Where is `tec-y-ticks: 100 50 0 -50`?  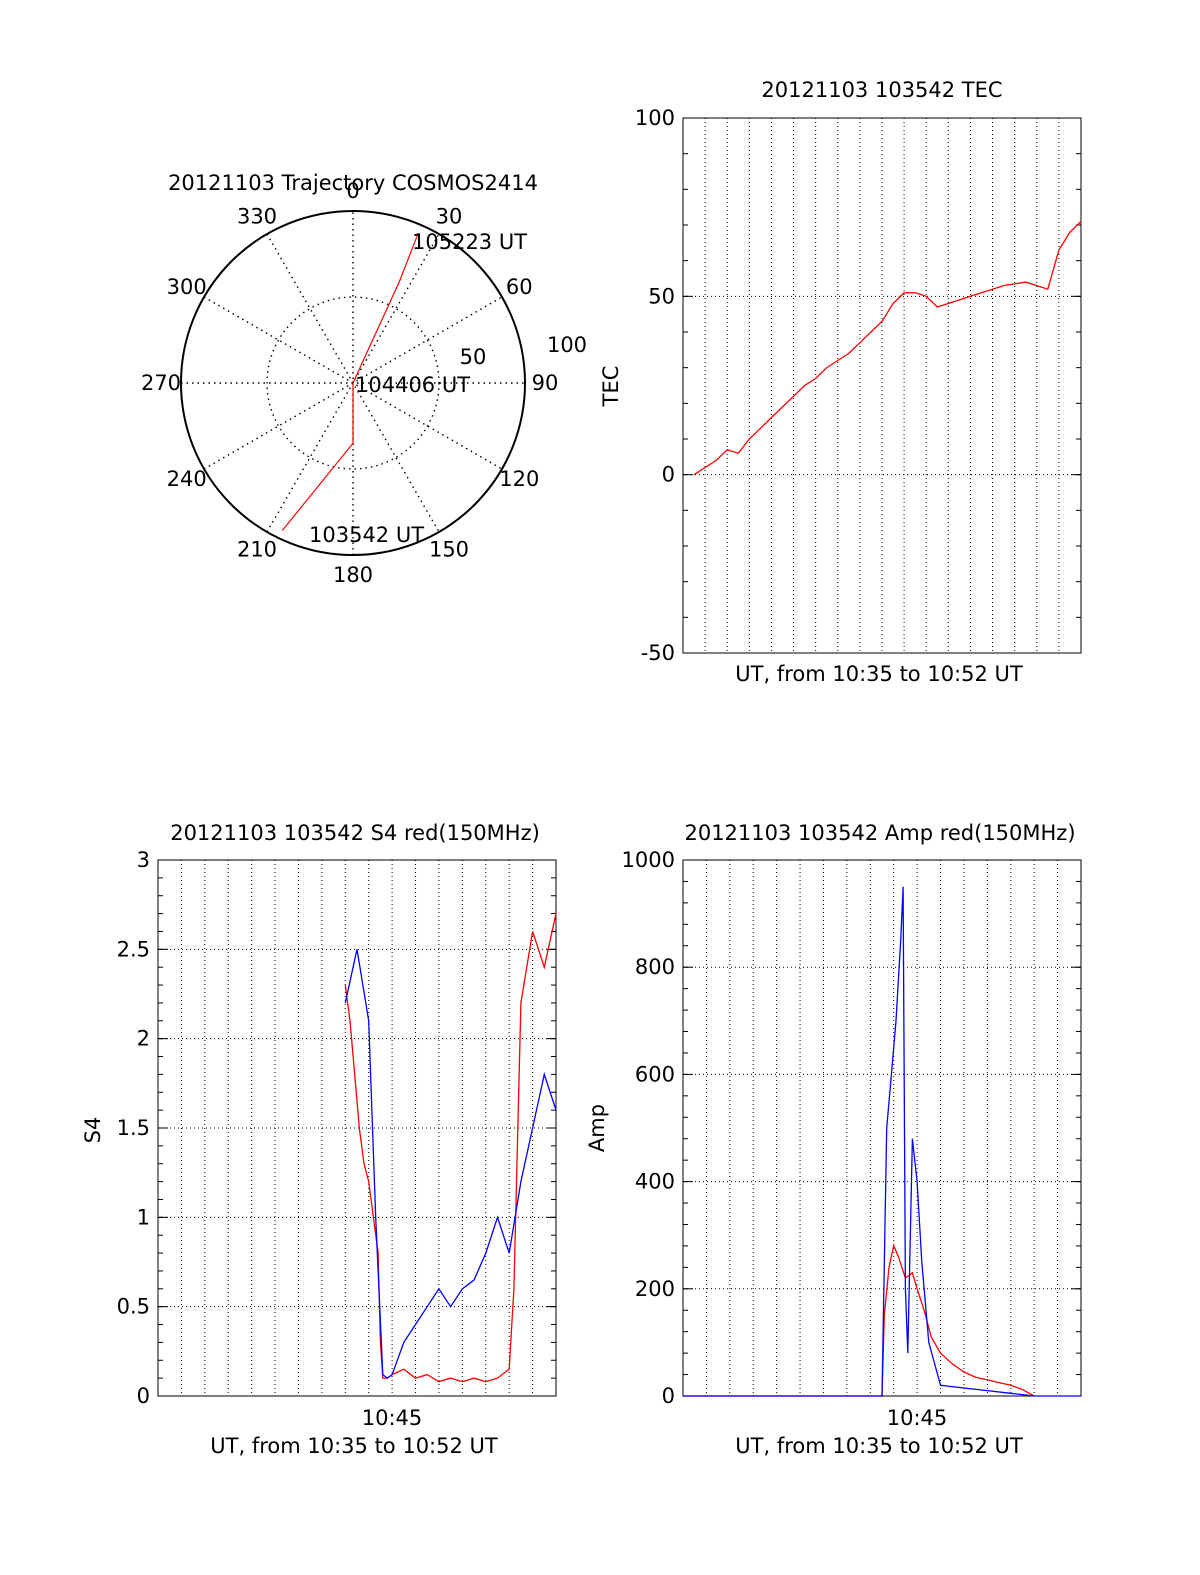
tec-y-ticks: 100 50 0 -50 is located at coordinates (655, 385).